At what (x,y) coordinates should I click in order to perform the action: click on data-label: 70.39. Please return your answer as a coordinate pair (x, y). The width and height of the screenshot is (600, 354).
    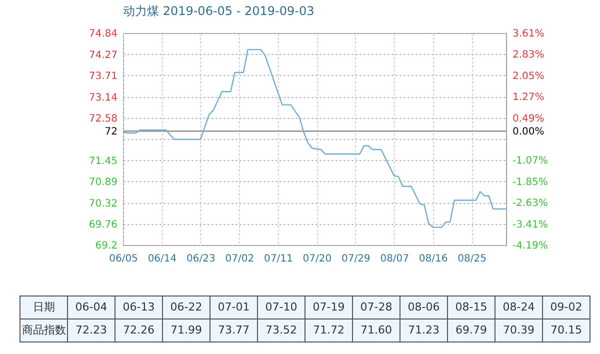
    Looking at the image, I should click on (518, 330).